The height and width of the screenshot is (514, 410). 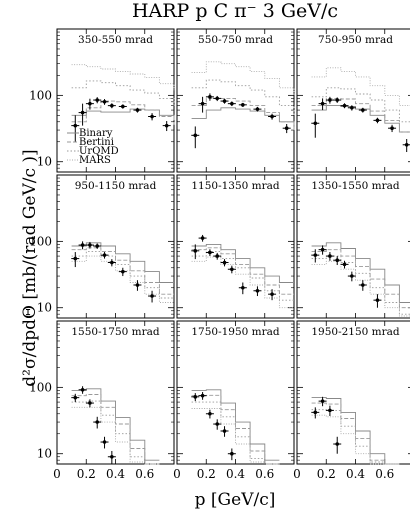 I want to click on panel-label: 550-750 mrad, so click(x=235, y=40).